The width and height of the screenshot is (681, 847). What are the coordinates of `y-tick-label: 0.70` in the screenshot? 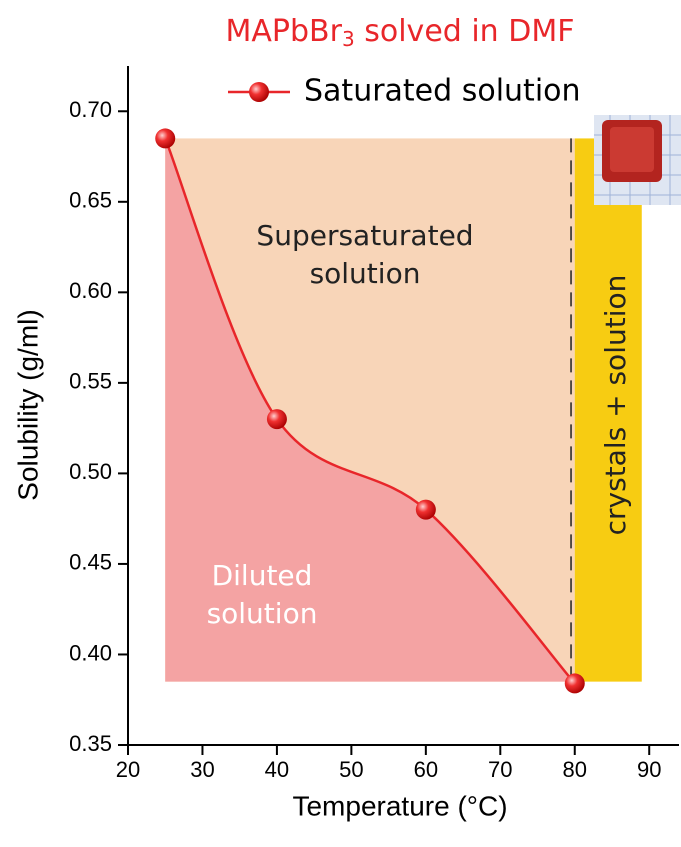 It's located at (90, 109).